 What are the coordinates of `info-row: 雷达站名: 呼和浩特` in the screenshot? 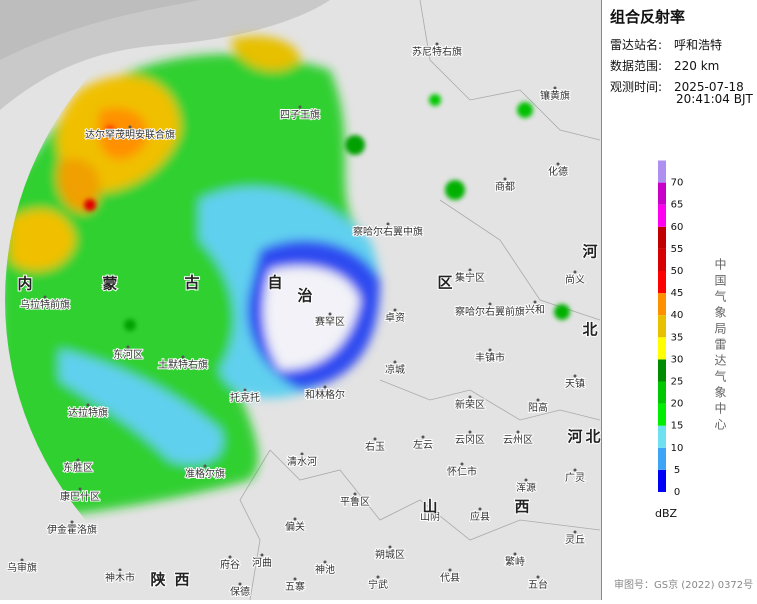 It's located at (666, 44).